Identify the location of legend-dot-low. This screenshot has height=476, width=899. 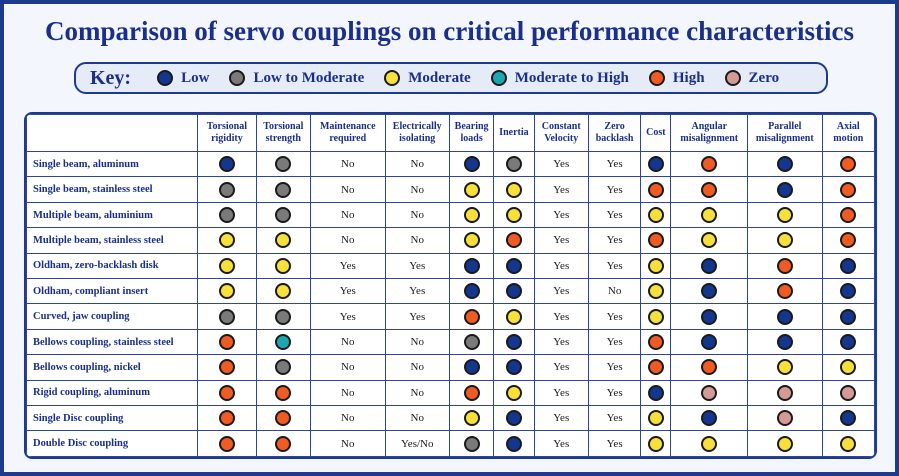
(165, 78).